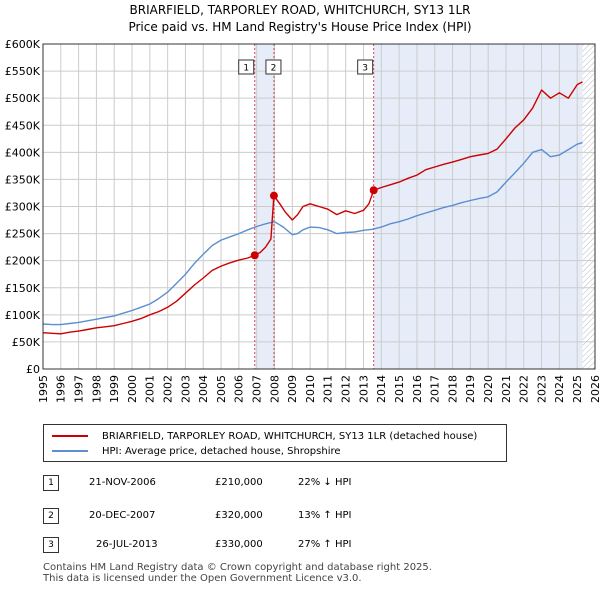 The height and width of the screenshot is (590, 600). I want to click on transaction-hpi: 13% ↑ HPI, so click(325, 515).